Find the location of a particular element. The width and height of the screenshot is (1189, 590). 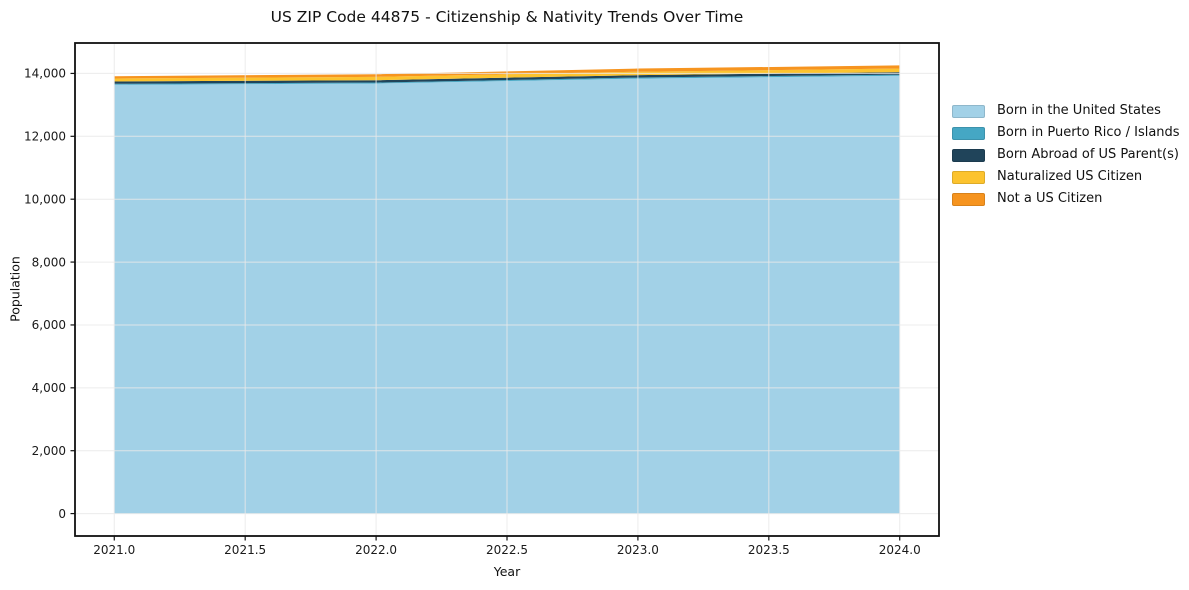

y-tick-label: 4,000 is located at coordinates (49, 388).